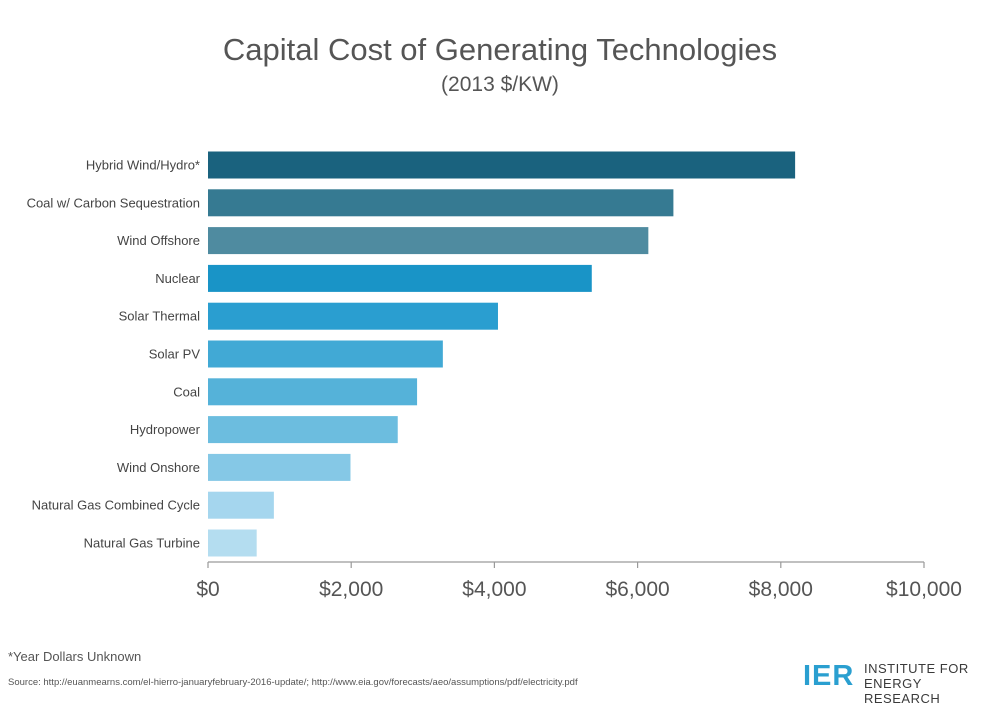  Describe the element at coordinates (116, 505) in the screenshot. I see `category-label: Natural Gas Combined Cycle` at that location.